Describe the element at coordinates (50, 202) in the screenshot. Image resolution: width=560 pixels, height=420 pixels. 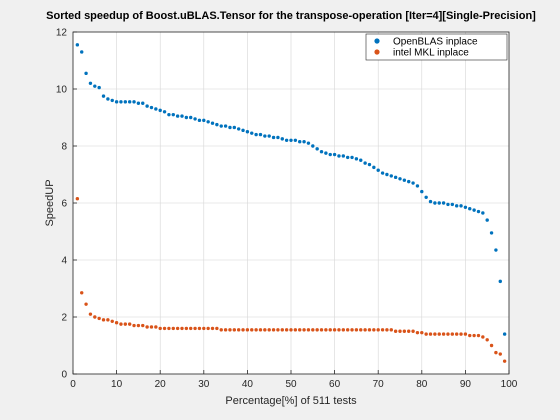
I see `y-axis-label: SpeedUP` at that location.